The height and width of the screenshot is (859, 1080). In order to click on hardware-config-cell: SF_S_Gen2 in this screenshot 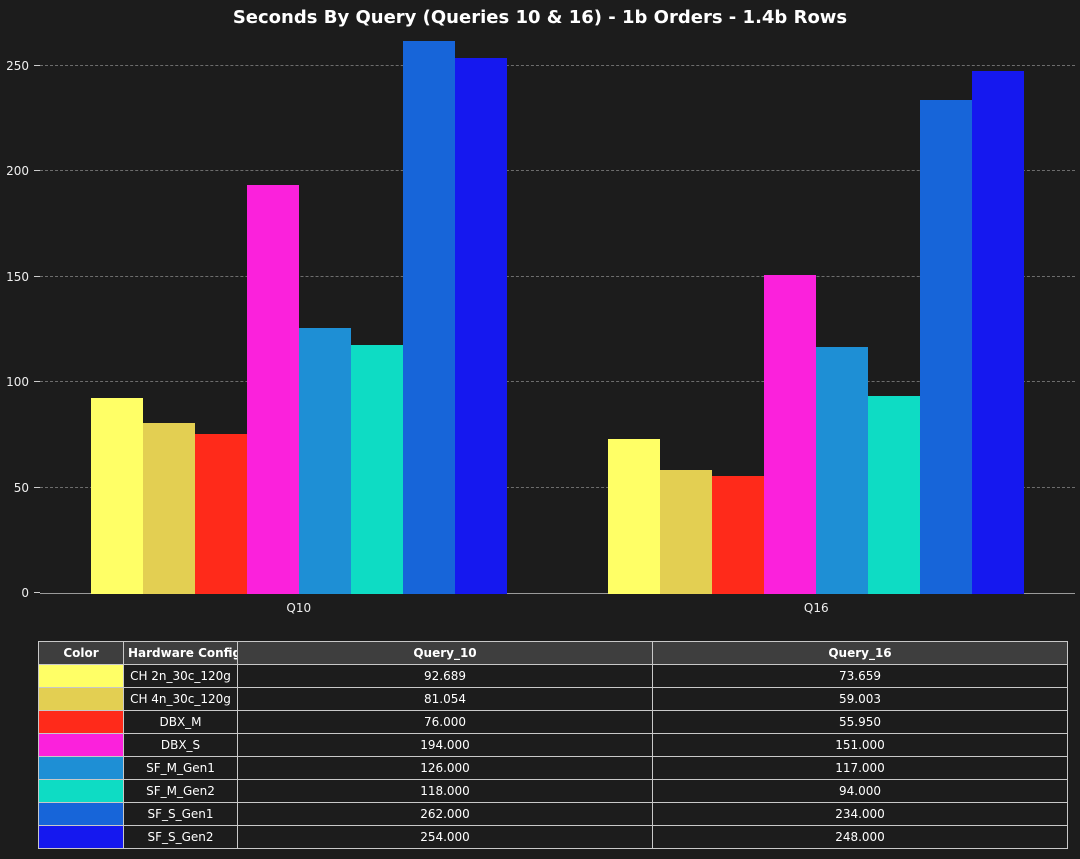, I will do `click(180, 837)`.